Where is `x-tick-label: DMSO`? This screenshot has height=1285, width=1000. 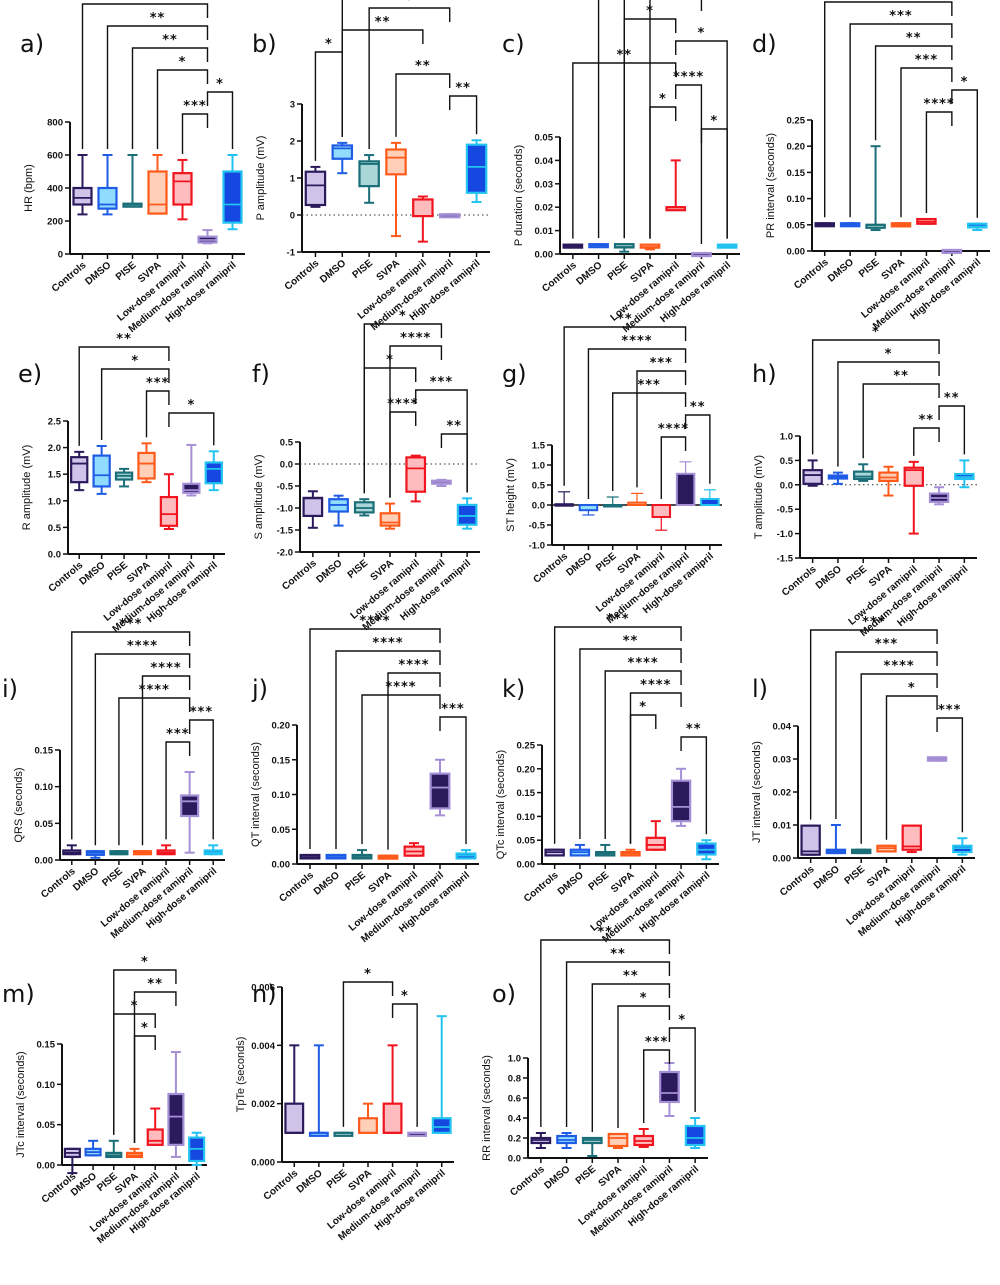 x-tick-label: DMSO is located at coordinates (333, 272).